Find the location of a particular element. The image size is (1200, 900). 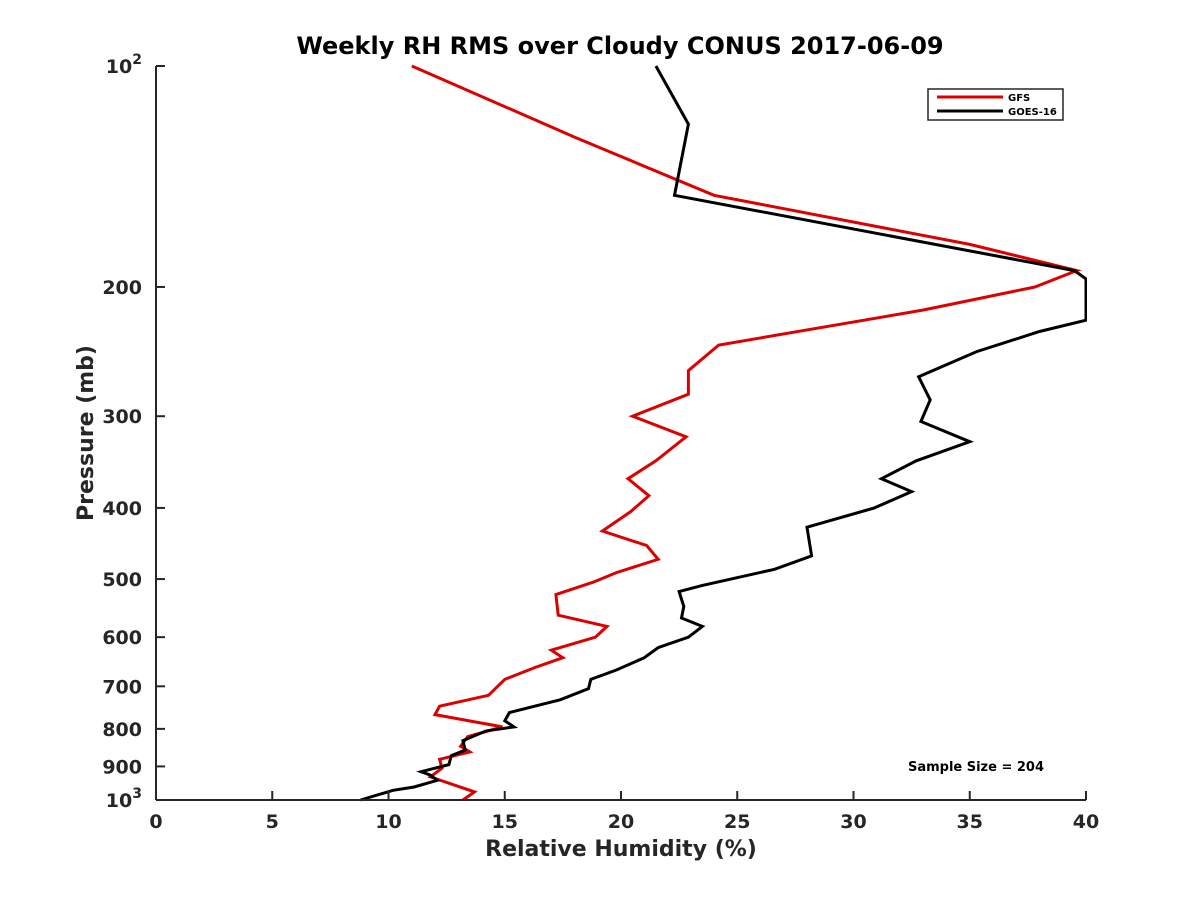

x-tick-label: 15 is located at coordinates (505, 822).